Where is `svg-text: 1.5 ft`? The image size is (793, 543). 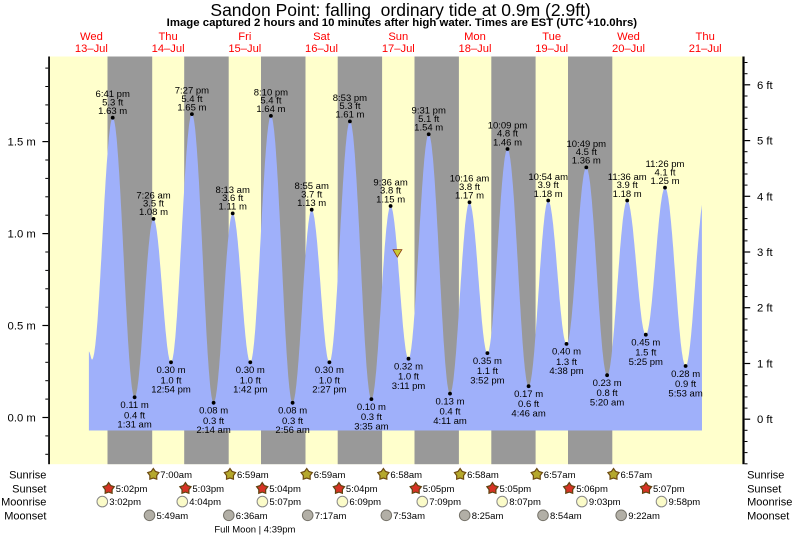 svg-text: 1.5 ft is located at coordinates (645, 353).